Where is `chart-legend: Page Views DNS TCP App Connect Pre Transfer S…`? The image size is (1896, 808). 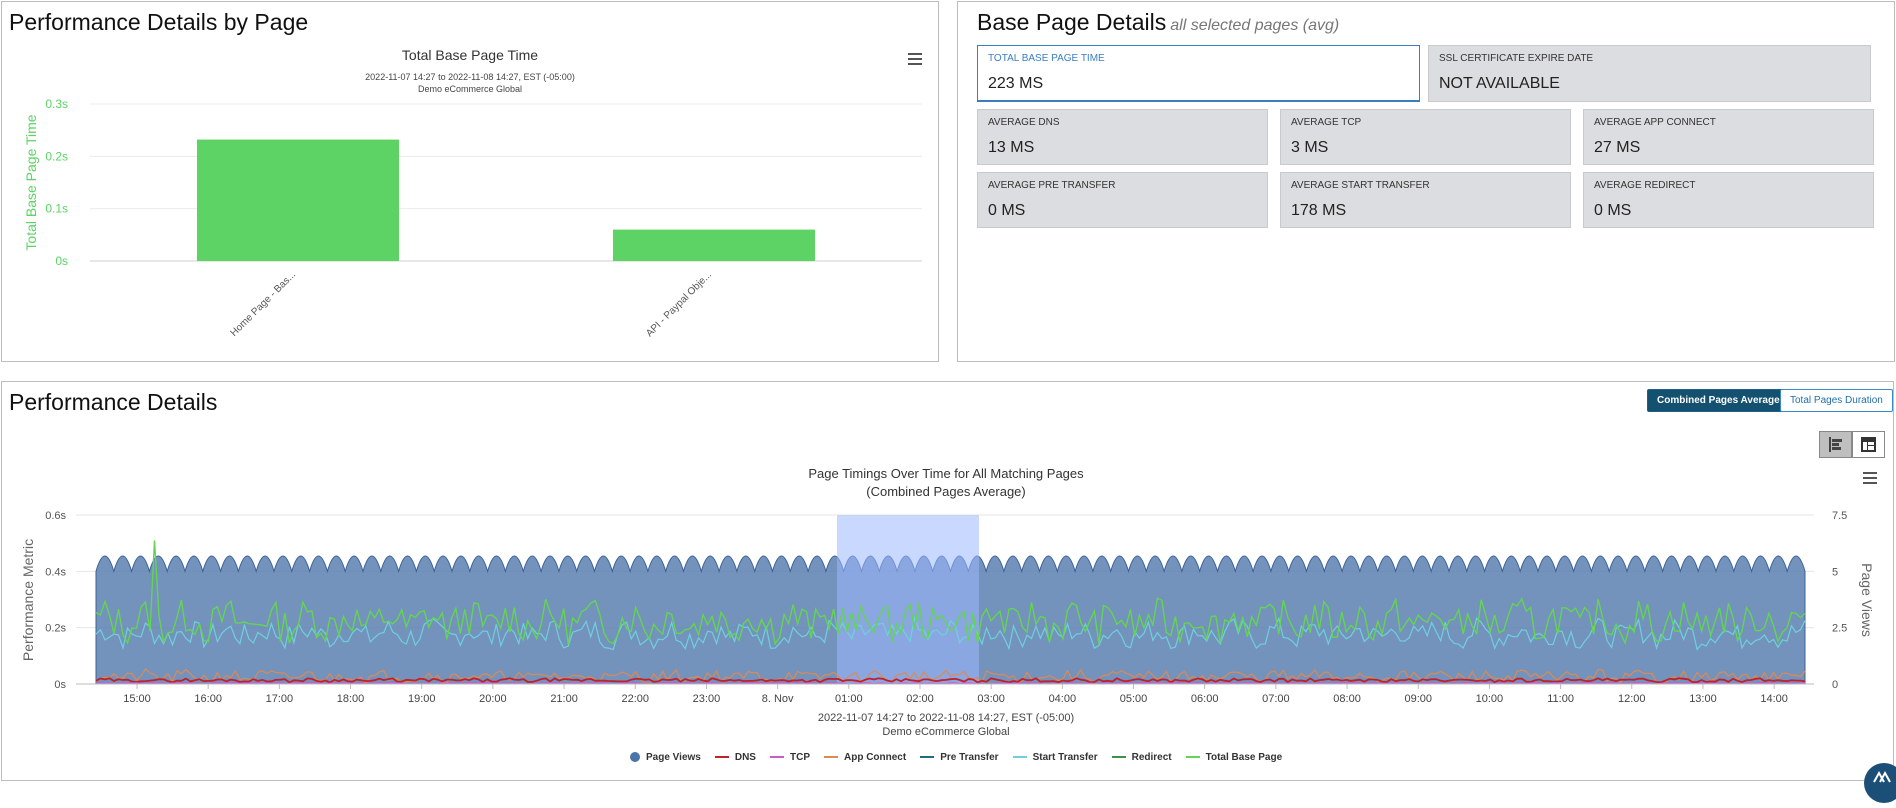
chart-legend: Page Views DNS TCP App Connect Pre Transfer S… is located at coordinates (963, 760).